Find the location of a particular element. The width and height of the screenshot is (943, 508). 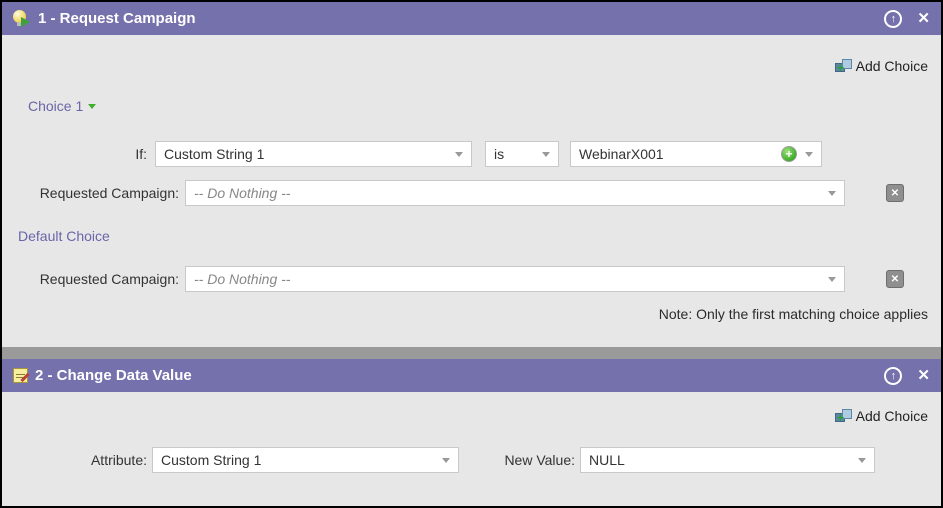

new-value-label: New Value: is located at coordinates (539, 460).